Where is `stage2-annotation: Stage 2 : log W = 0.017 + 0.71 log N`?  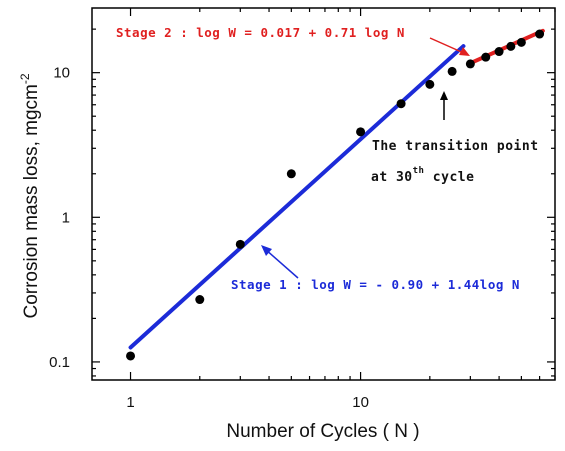 stage2-annotation: Stage 2 : log W = 0.017 + 0.71 log N is located at coordinates (260, 32).